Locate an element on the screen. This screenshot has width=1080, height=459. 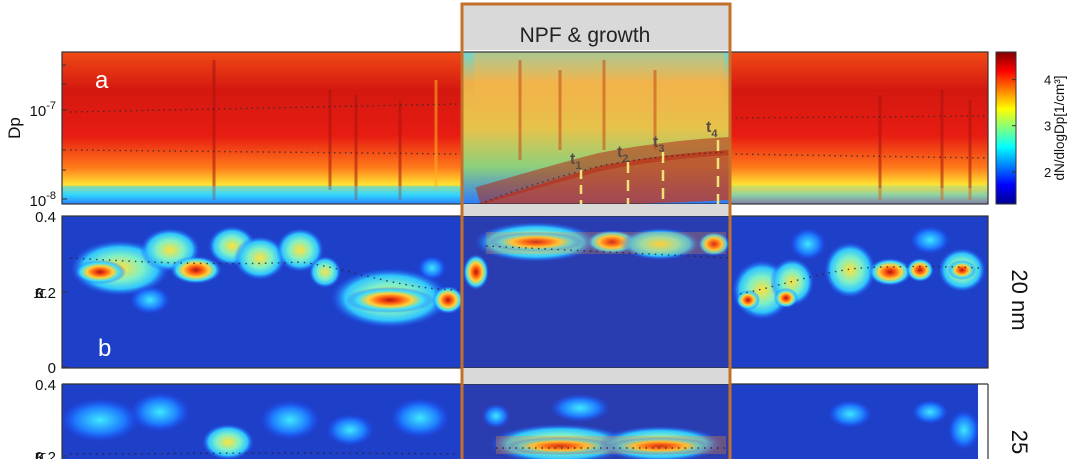
colorbar-tick-label: 2 is located at coordinates (1047, 172).